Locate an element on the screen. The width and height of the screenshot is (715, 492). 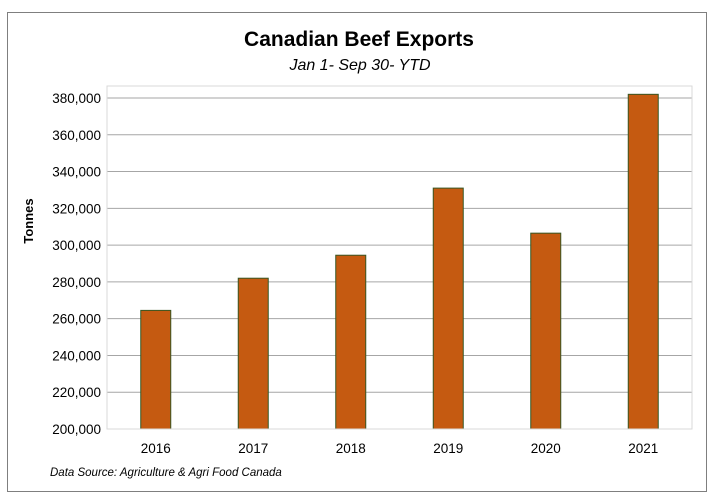
bar-2019 is located at coordinates (448, 308).